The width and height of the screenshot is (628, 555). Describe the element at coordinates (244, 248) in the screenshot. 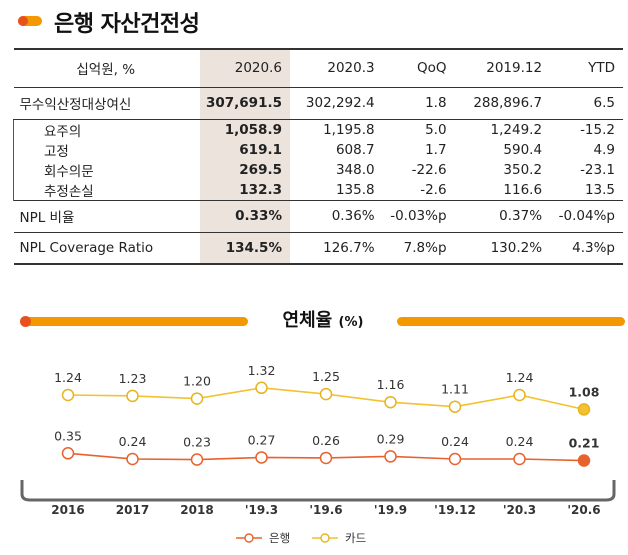

I see `table-cell: 134.5%` at that location.